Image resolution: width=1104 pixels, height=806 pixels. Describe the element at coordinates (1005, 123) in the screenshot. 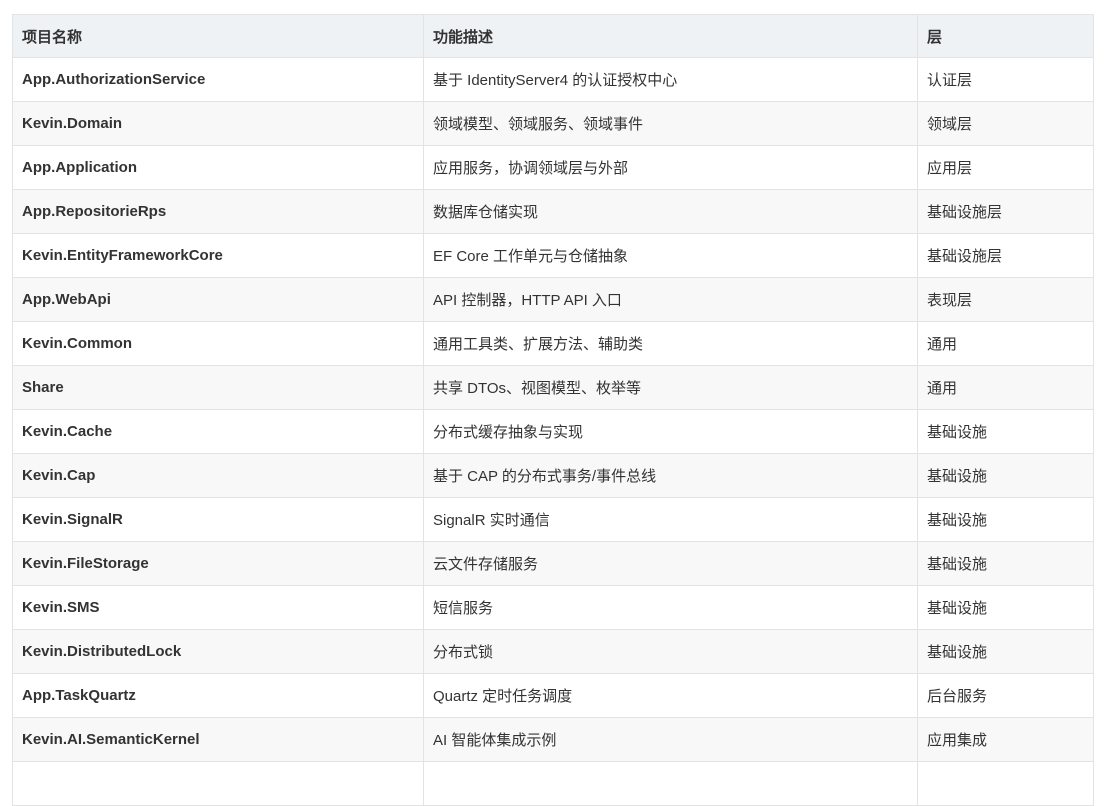

I see `cell-layer: 领域层` at that location.